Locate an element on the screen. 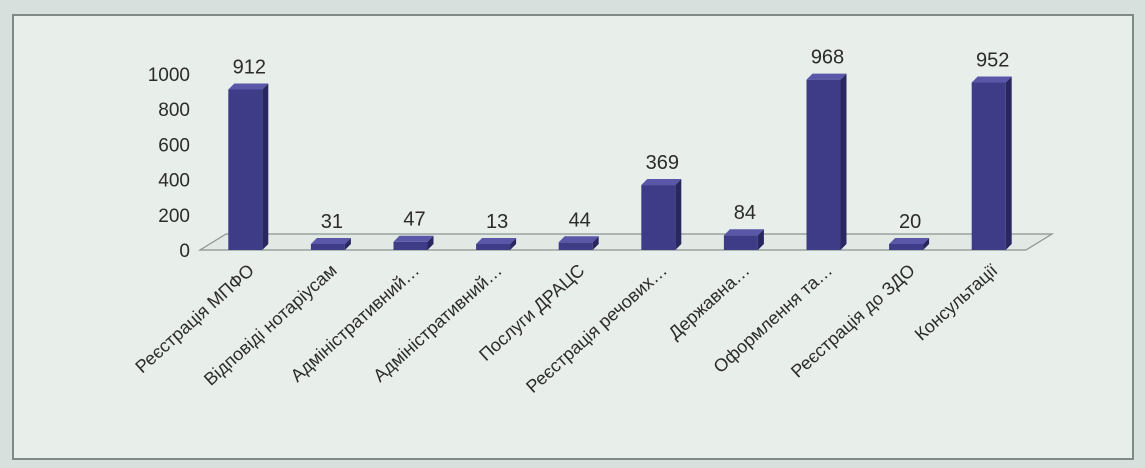 Image resolution: width=1145 pixels, height=468 pixels. category-label: Відповіді нотаріусам is located at coordinates (270, 324).